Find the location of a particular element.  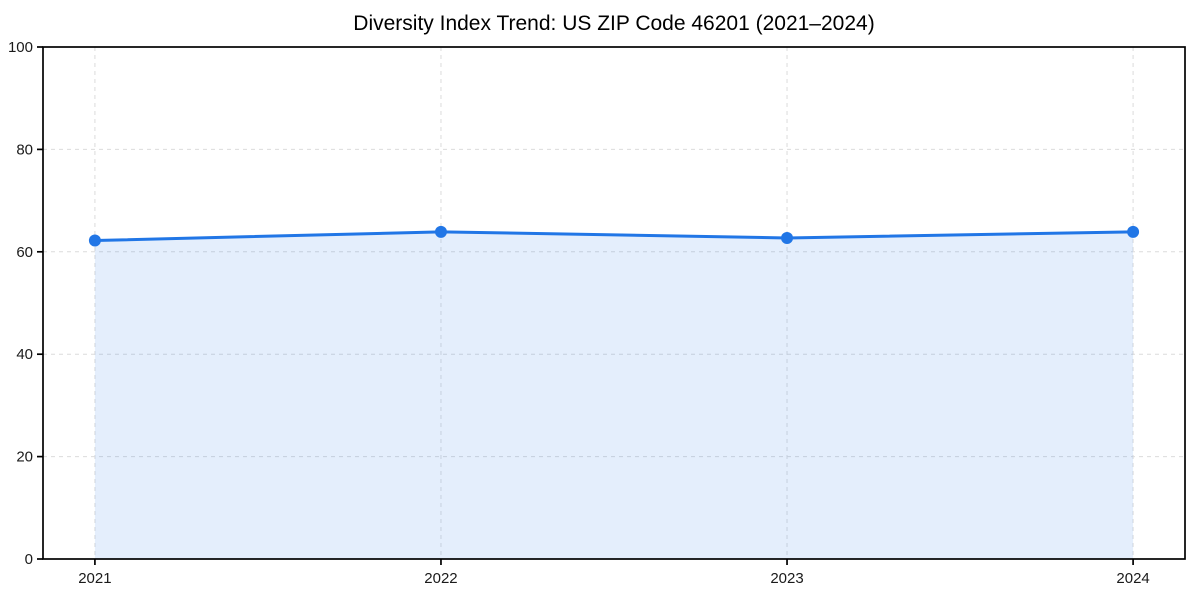

y-tick-label: 40 is located at coordinates (24, 354).